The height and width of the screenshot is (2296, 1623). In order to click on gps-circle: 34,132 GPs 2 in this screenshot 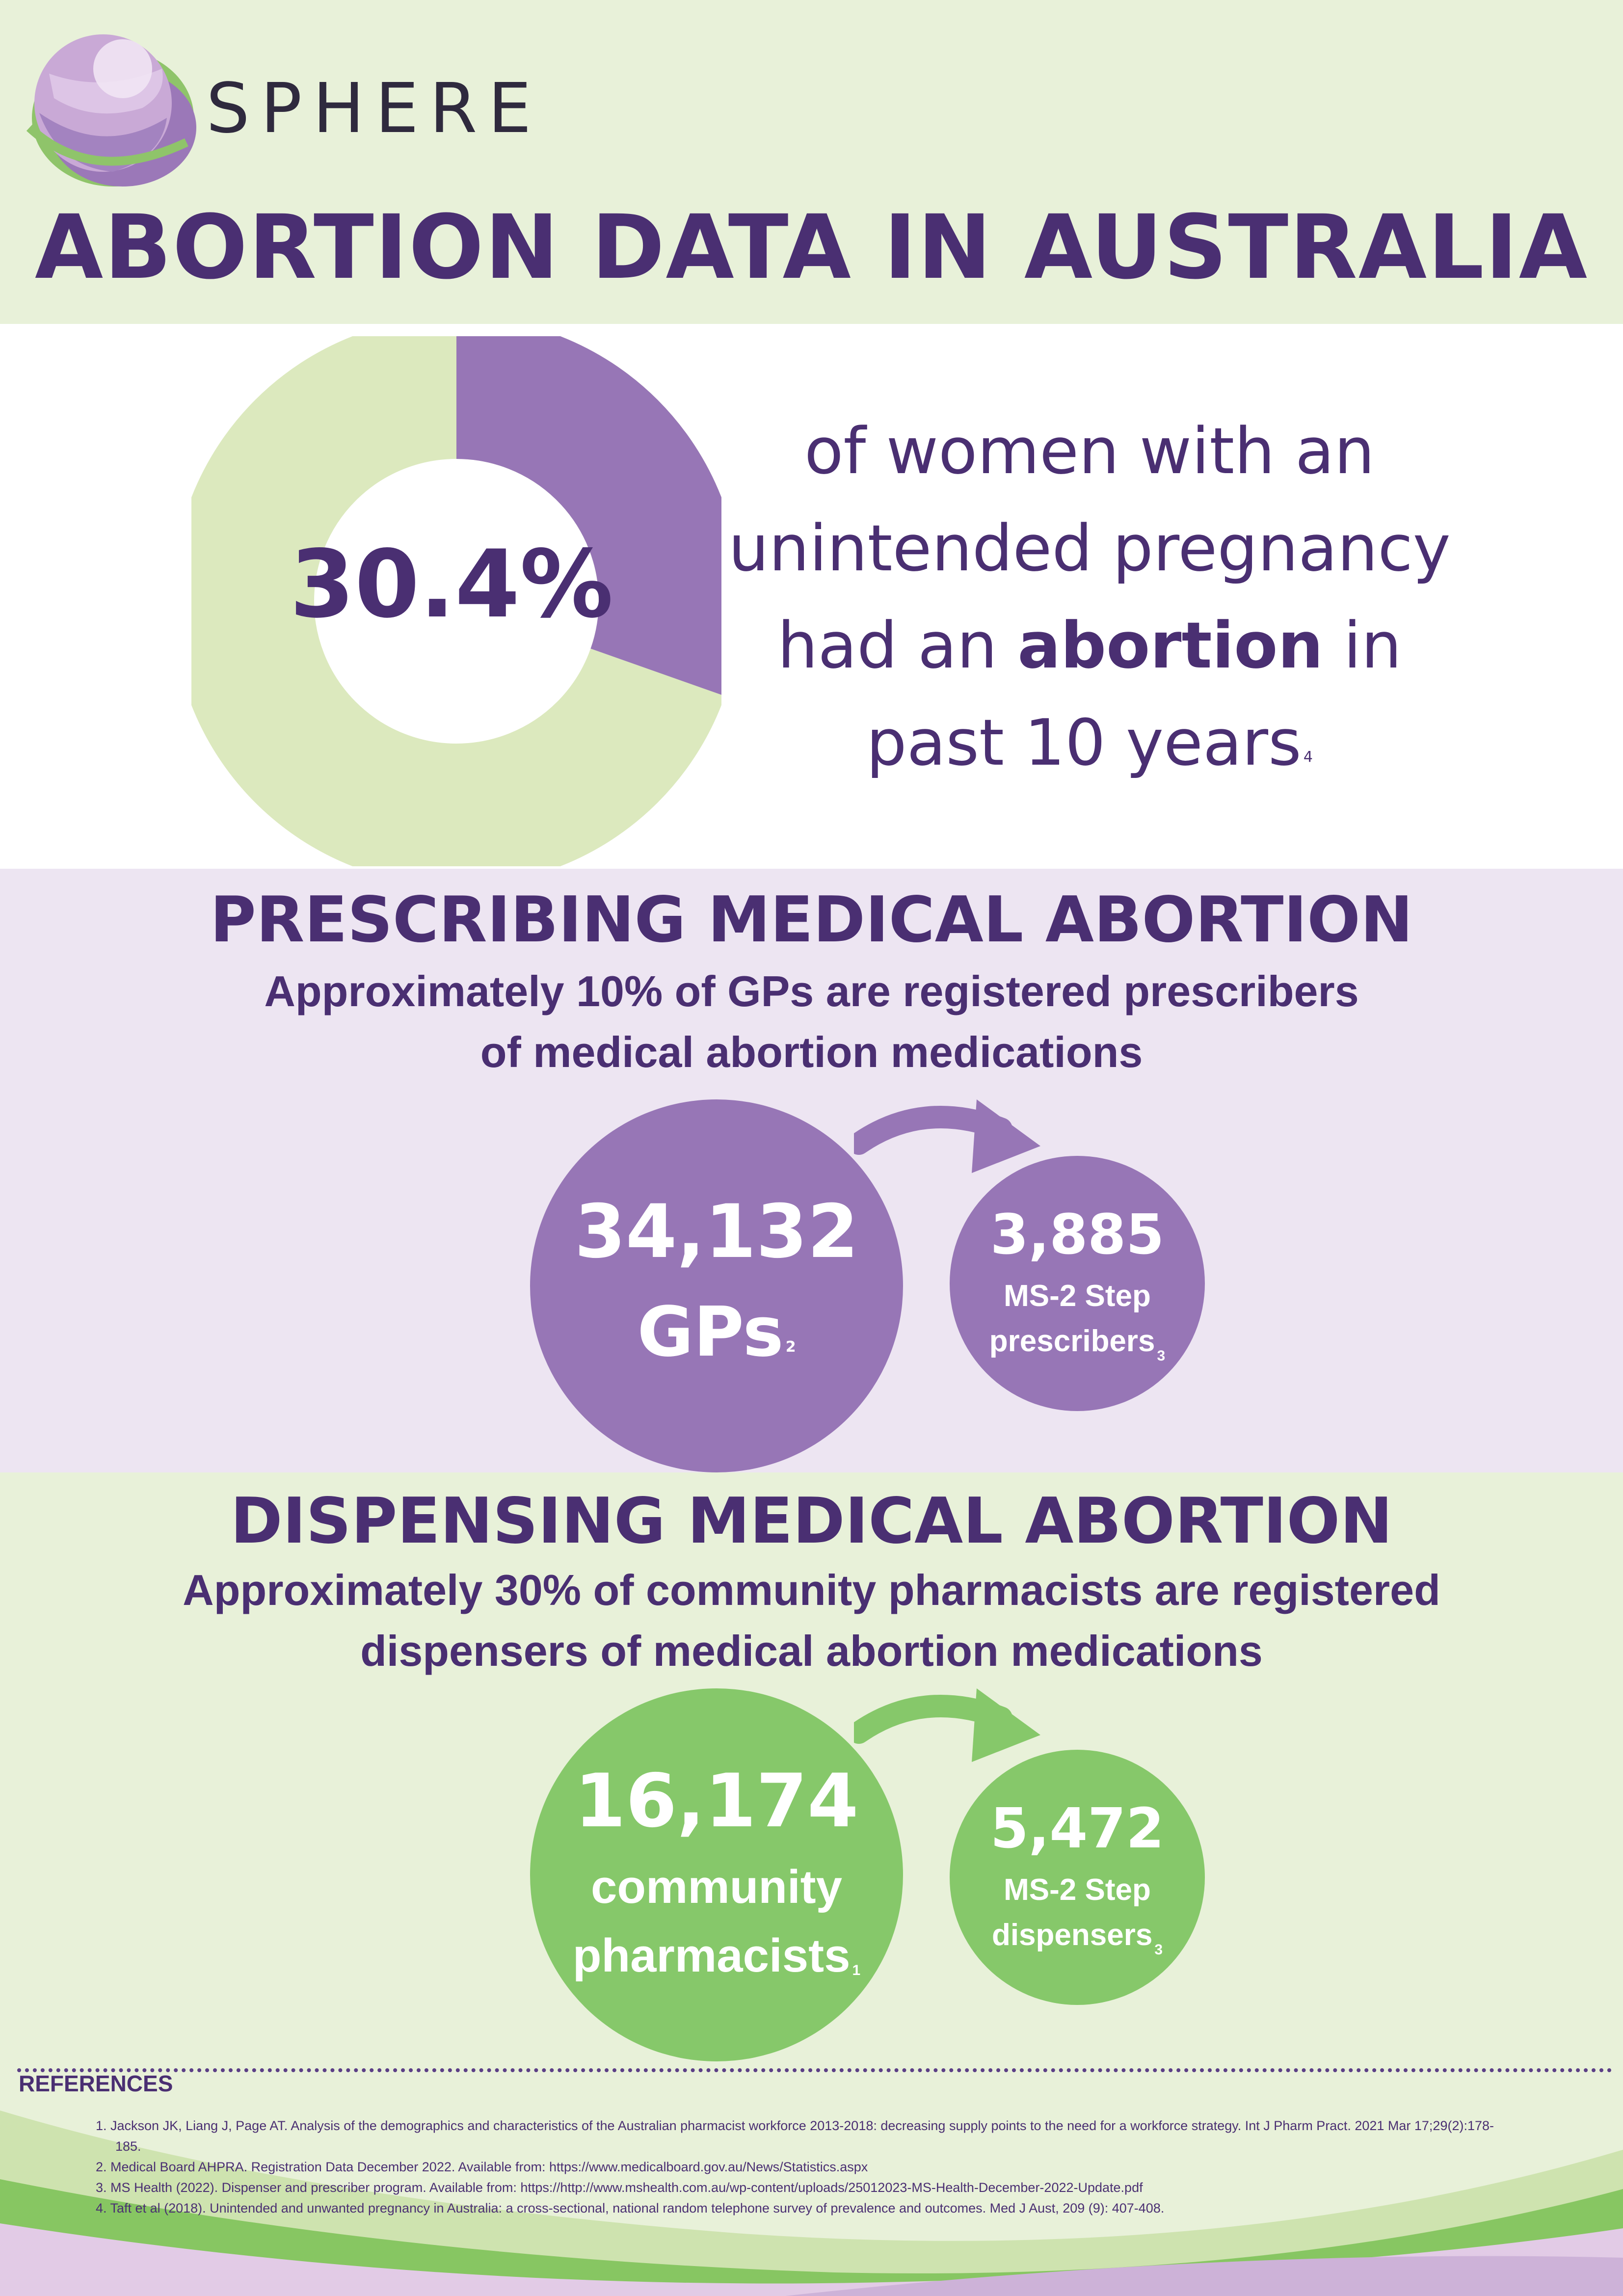, I will do `click(716, 1286)`.